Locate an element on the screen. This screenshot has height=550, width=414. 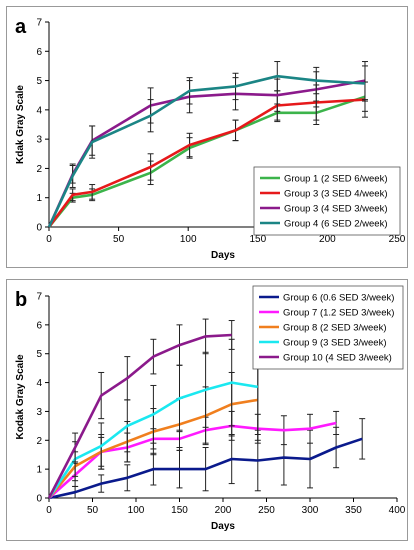
chart-a-x-axis-label: Days is located at coordinates (223, 255).